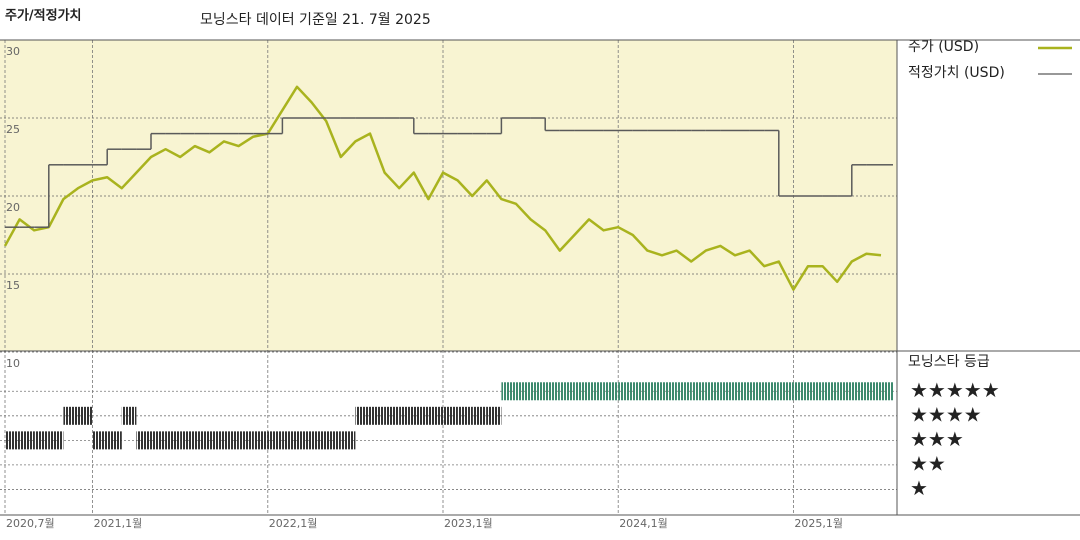  Describe the element at coordinates (956, 73) in the screenshot. I see `legend-label: 적정가치 (USD)` at that location.